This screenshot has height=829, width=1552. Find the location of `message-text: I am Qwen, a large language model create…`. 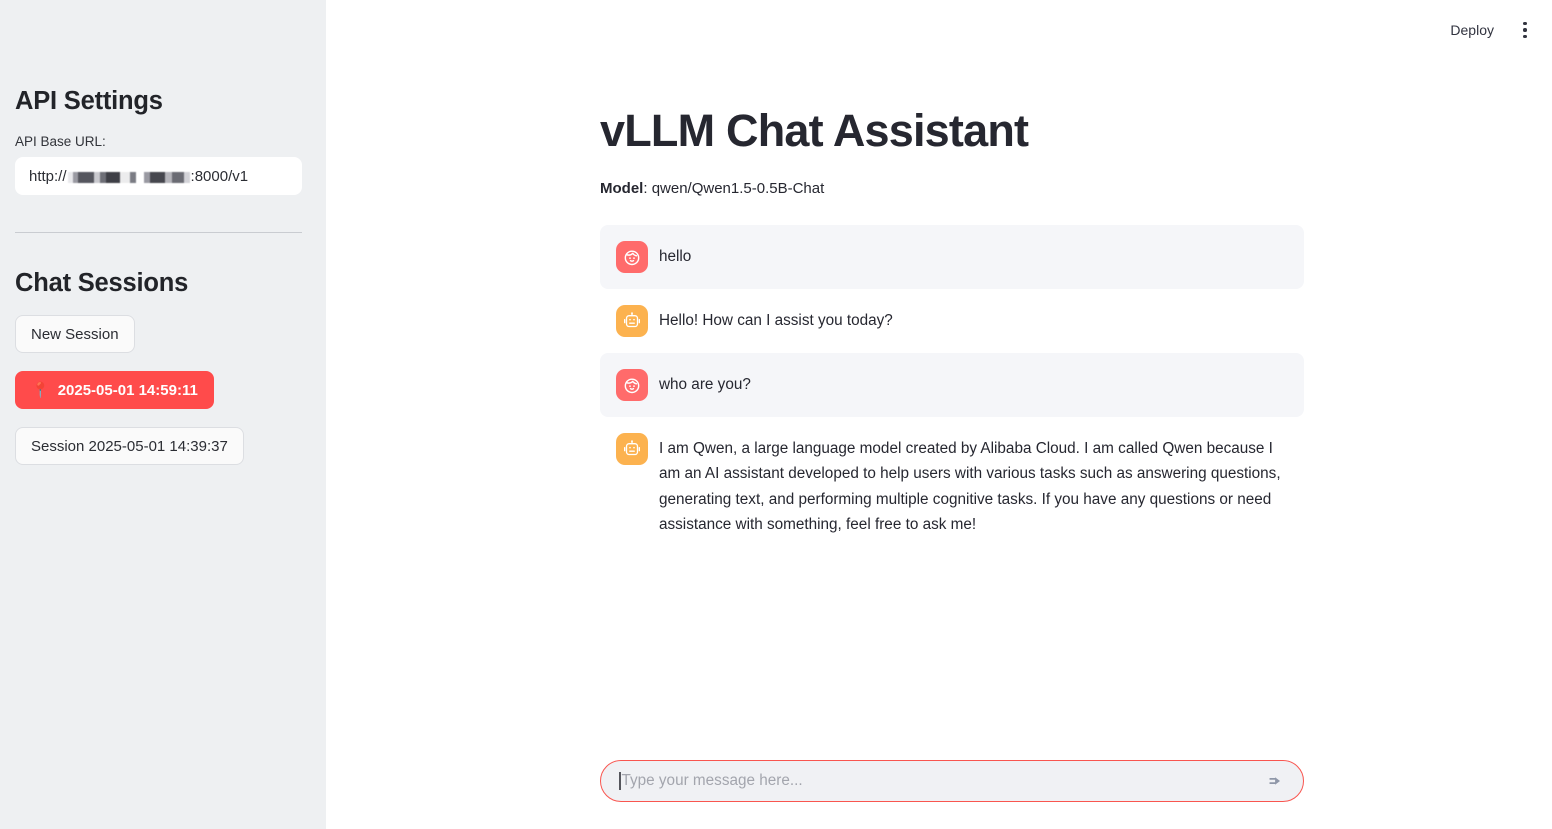

message-text: I am Qwen, a large language model create… is located at coordinates (970, 486).